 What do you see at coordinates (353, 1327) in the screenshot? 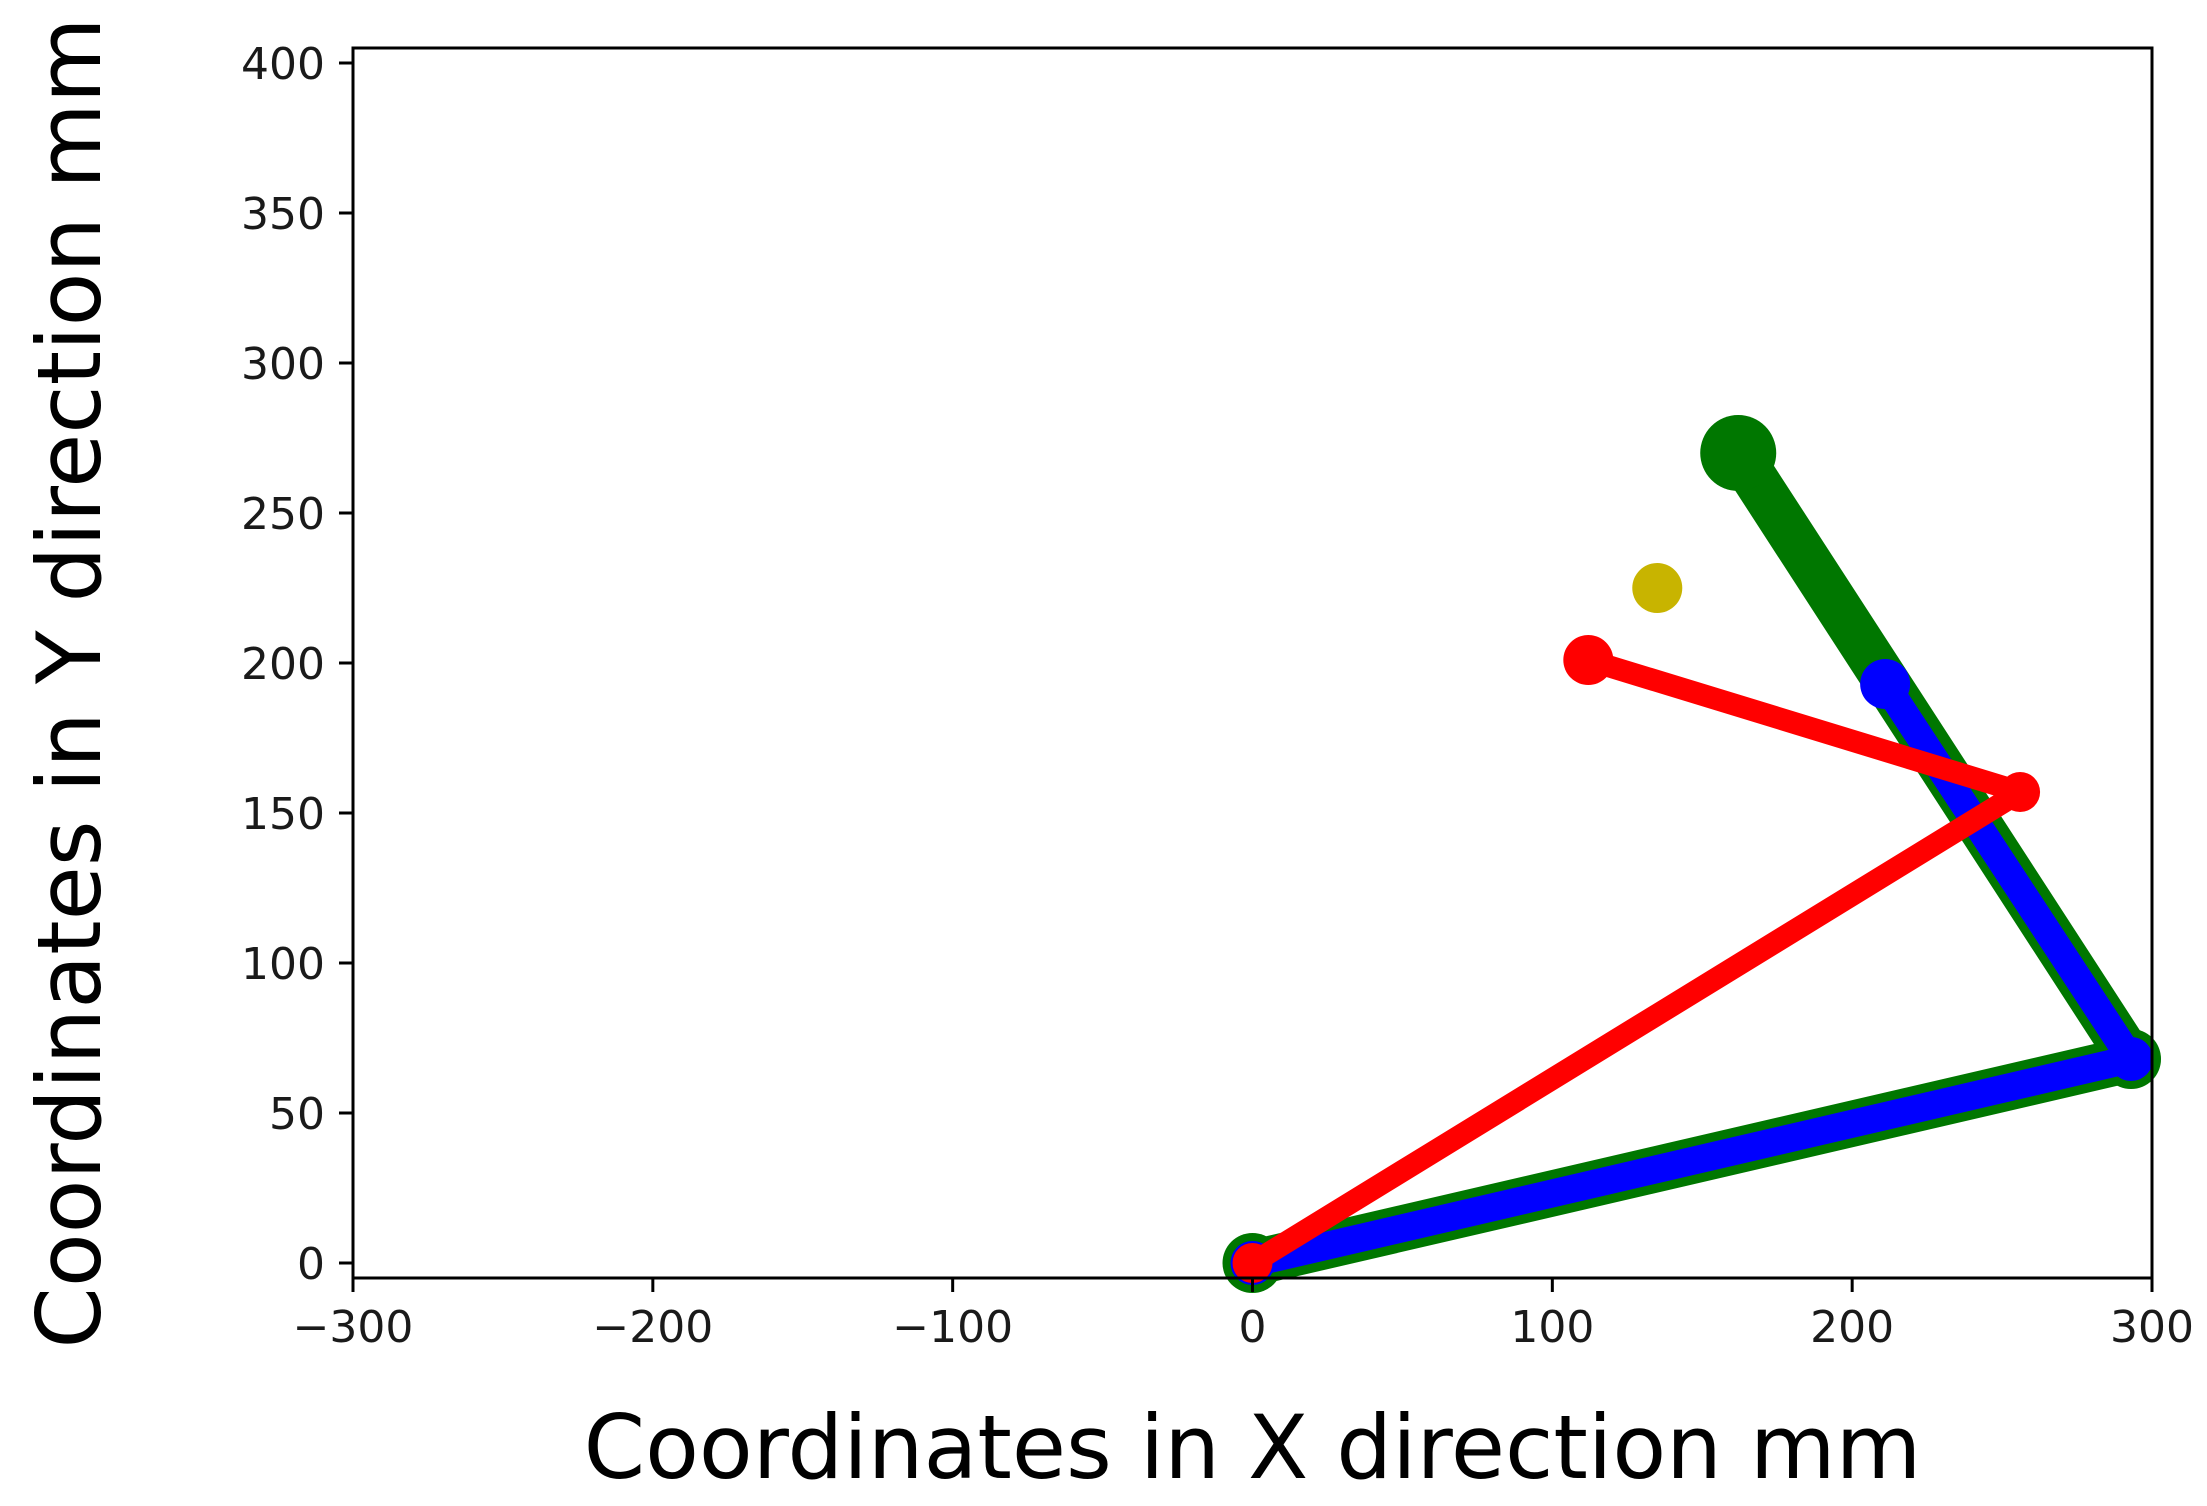
I see `x-tick-label: −300` at bounding box center [353, 1327].